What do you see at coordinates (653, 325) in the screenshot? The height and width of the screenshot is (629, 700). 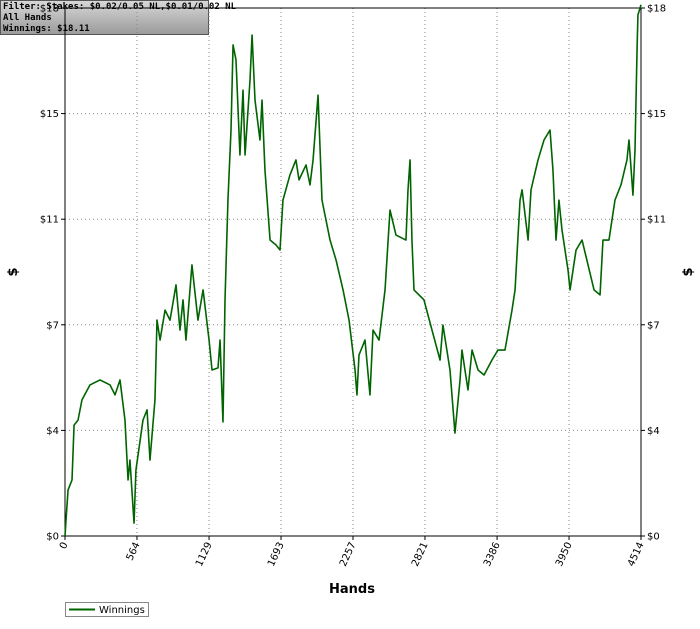 I see `y2-tick-label: $7` at bounding box center [653, 325].